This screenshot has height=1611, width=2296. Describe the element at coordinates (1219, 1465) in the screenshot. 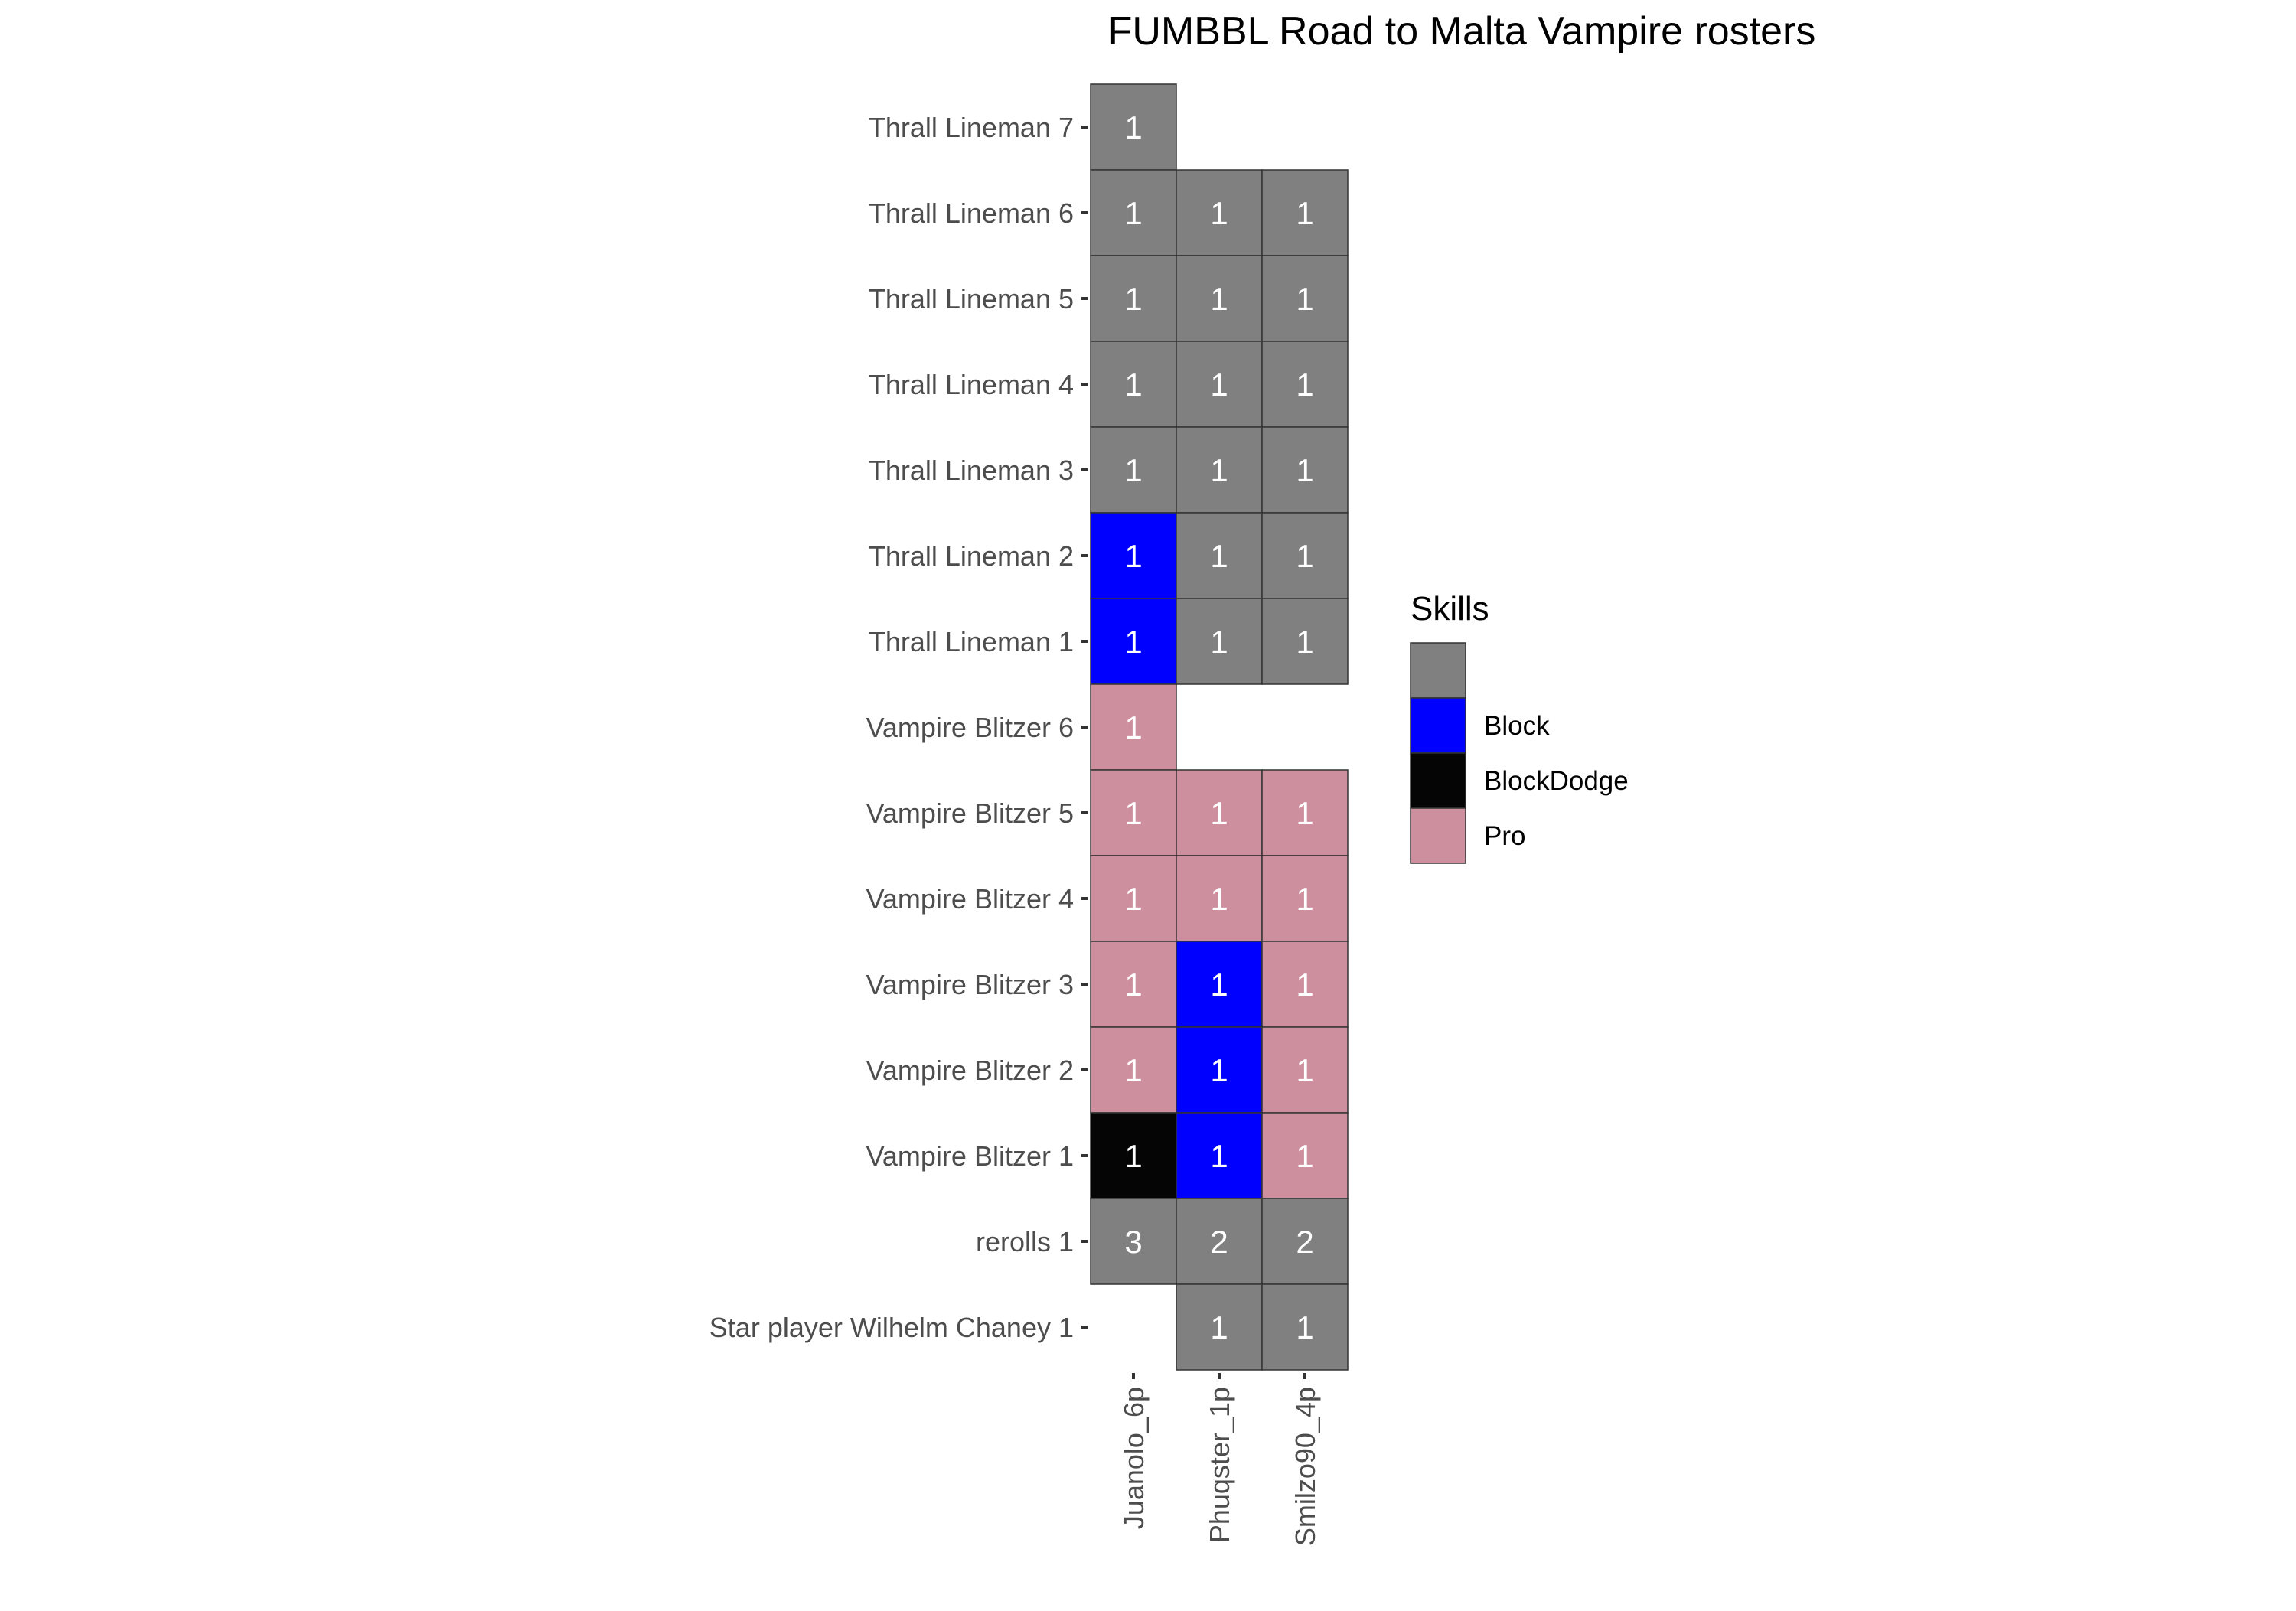

I see `x-tick-label: Phuqster_1p` at that location.